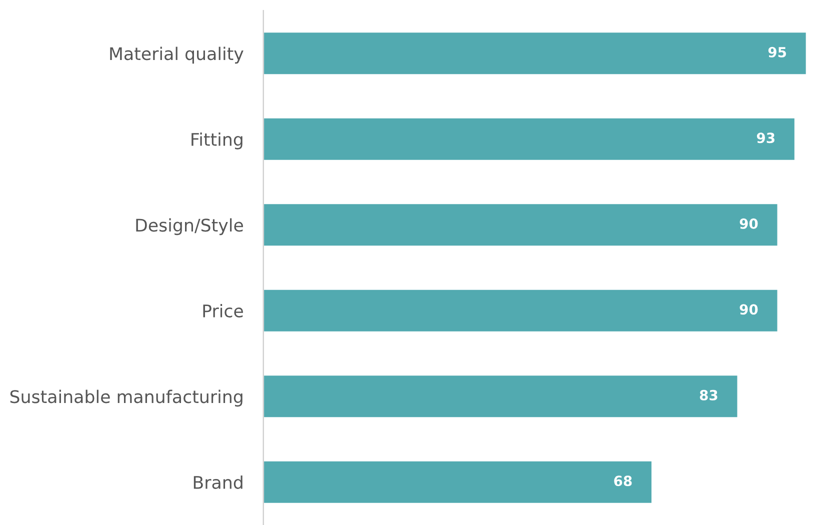  Describe the element at coordinates (217, 141) in the screenshot. I see `y-tick-label: Fitting` at that location.